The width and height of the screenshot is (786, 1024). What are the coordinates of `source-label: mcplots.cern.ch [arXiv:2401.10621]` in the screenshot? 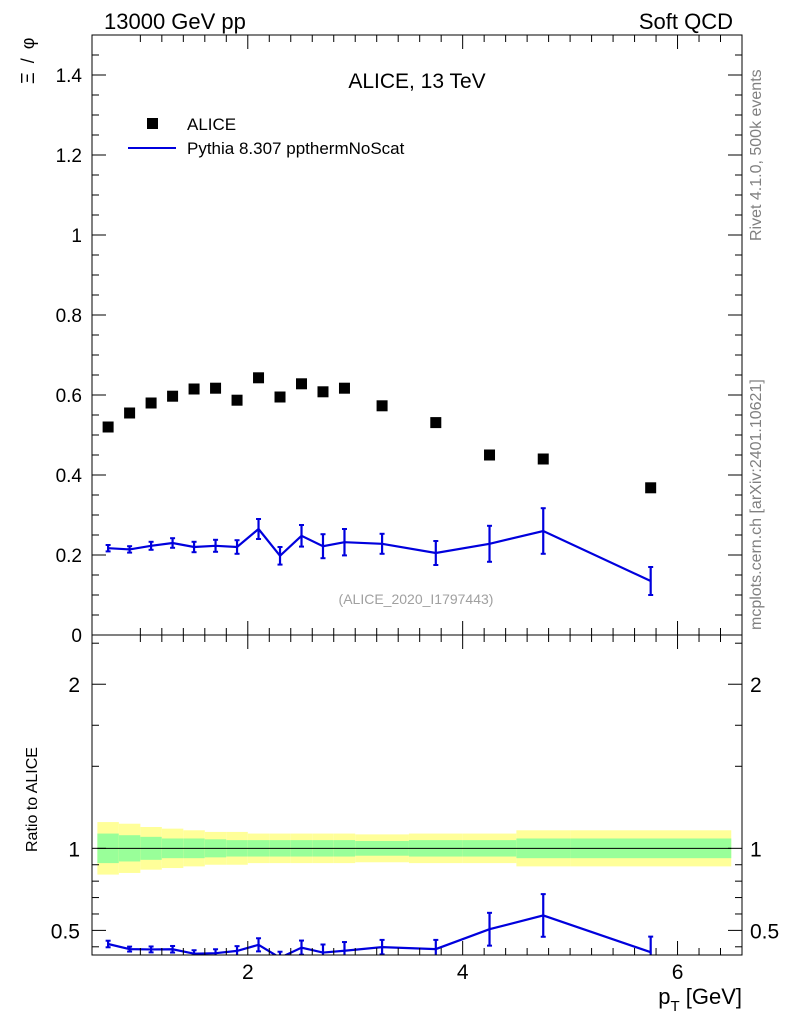 It's located at (756, 504).